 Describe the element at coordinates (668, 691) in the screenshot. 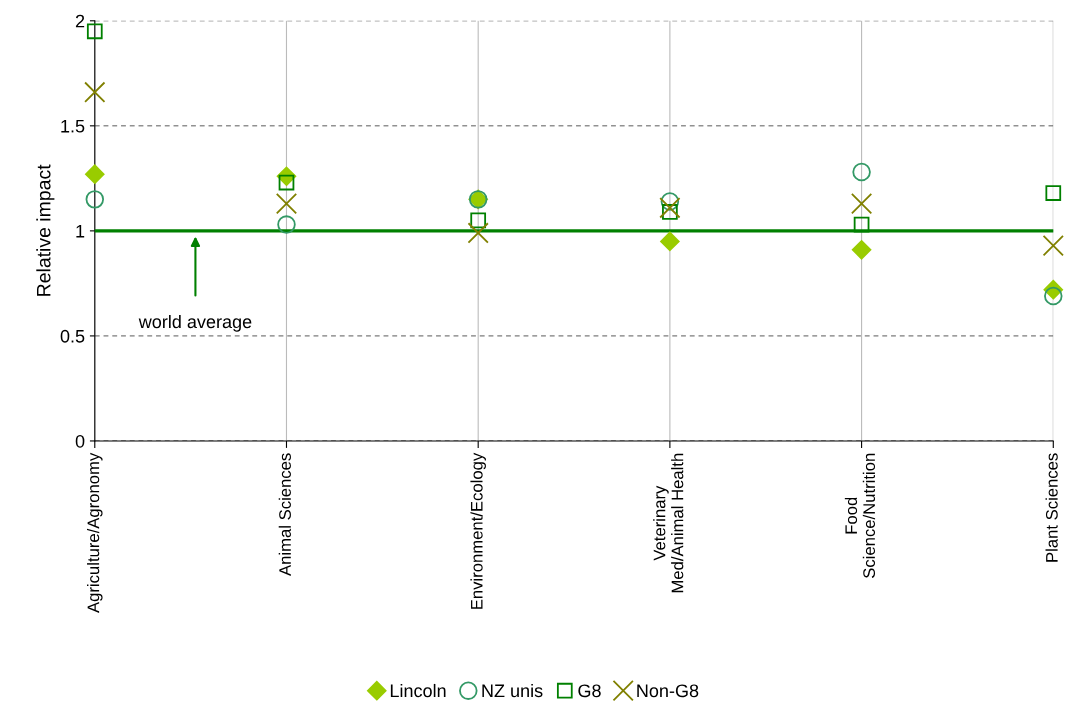

I see `legend-label: Non-G8` at that location.